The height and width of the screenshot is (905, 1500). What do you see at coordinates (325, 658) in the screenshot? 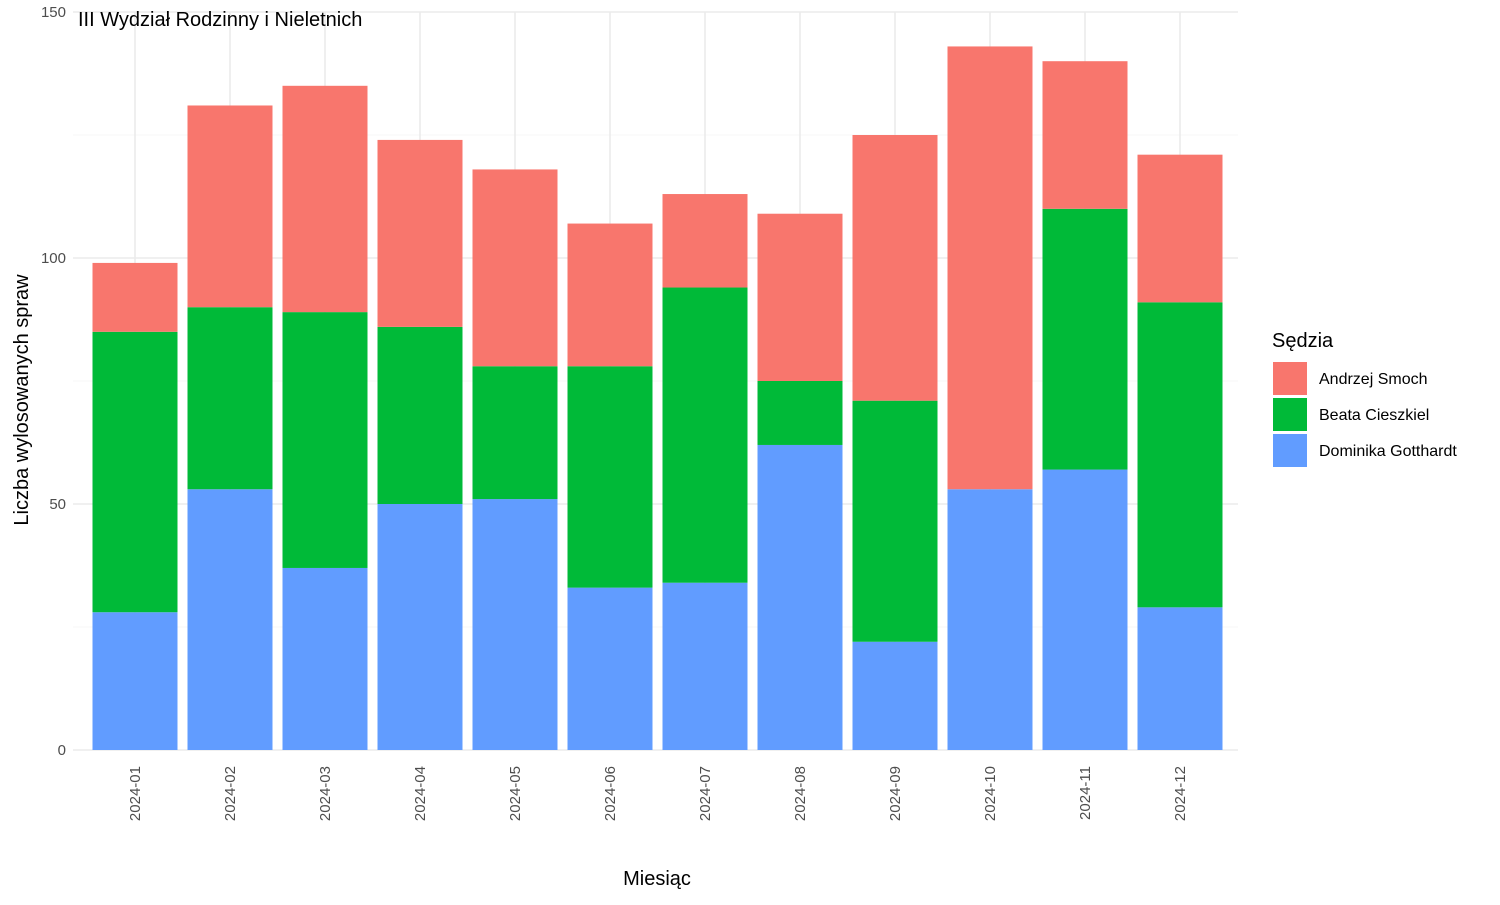
I see `bar-segment: Dominika Gotthardt 2024-03: 37` at bounding box center [325, 658].